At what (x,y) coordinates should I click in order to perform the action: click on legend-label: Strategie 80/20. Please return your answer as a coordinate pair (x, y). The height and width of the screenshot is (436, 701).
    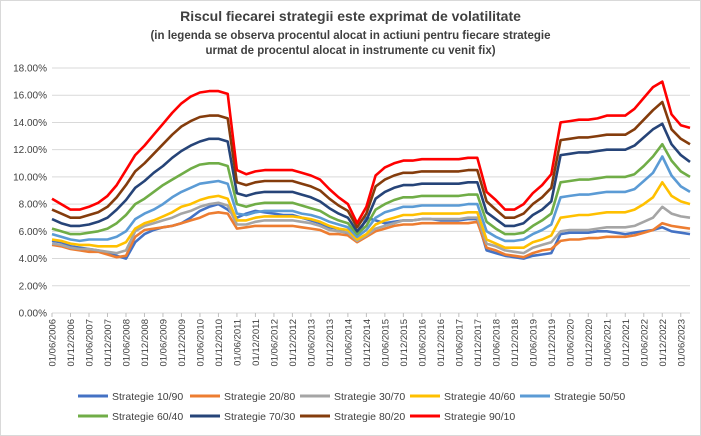
    Looking at the image, I should click on (369, 417).